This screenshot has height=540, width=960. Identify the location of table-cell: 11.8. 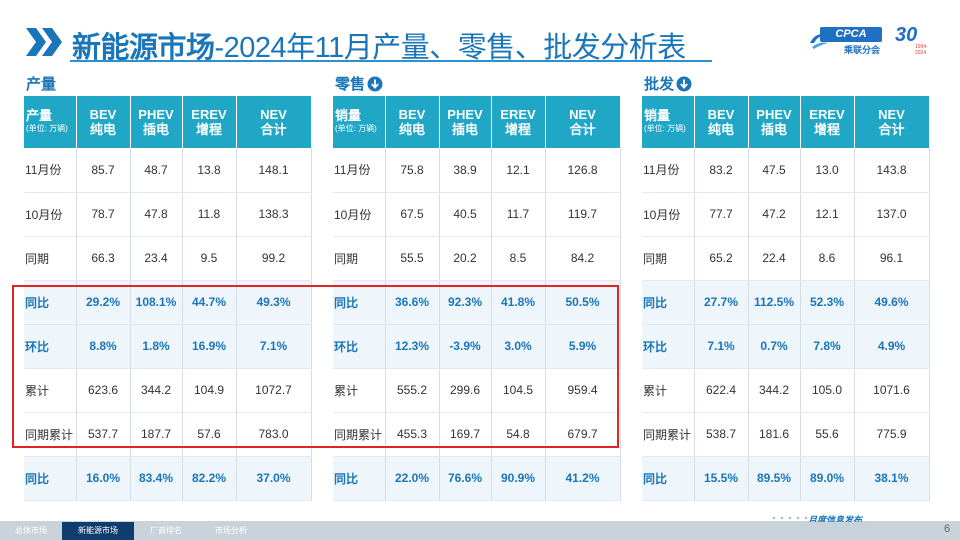
(209, 214).